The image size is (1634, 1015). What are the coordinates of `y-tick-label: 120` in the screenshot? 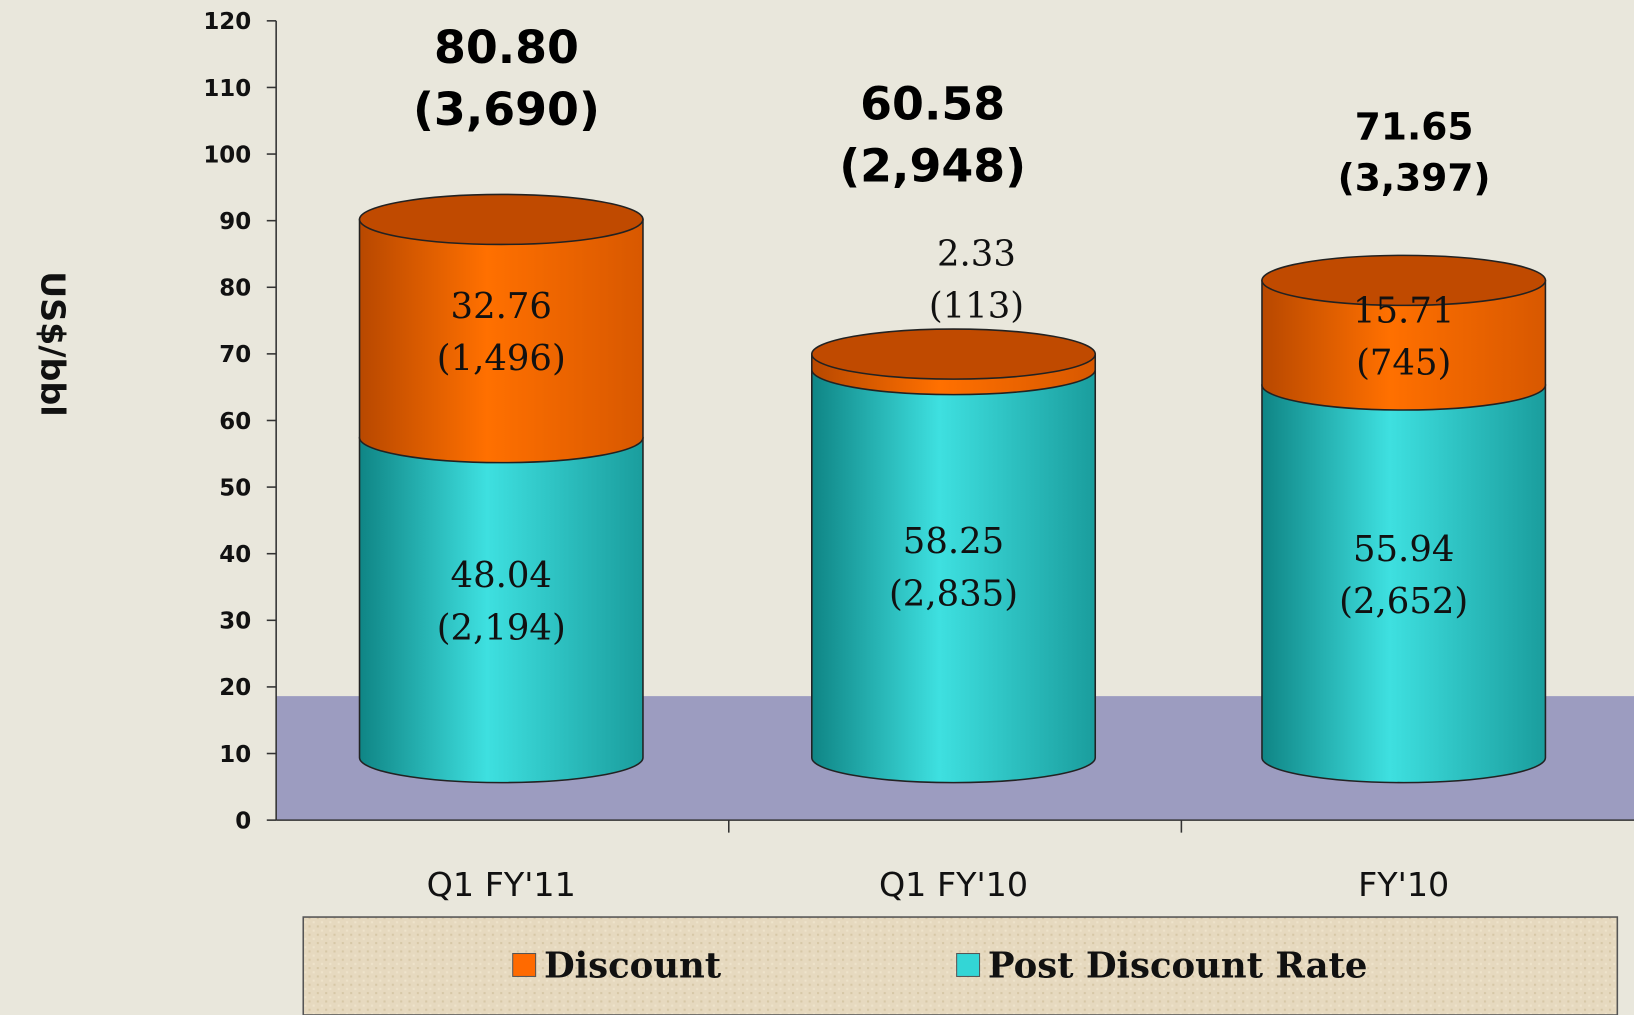 It's located at (227, 22).